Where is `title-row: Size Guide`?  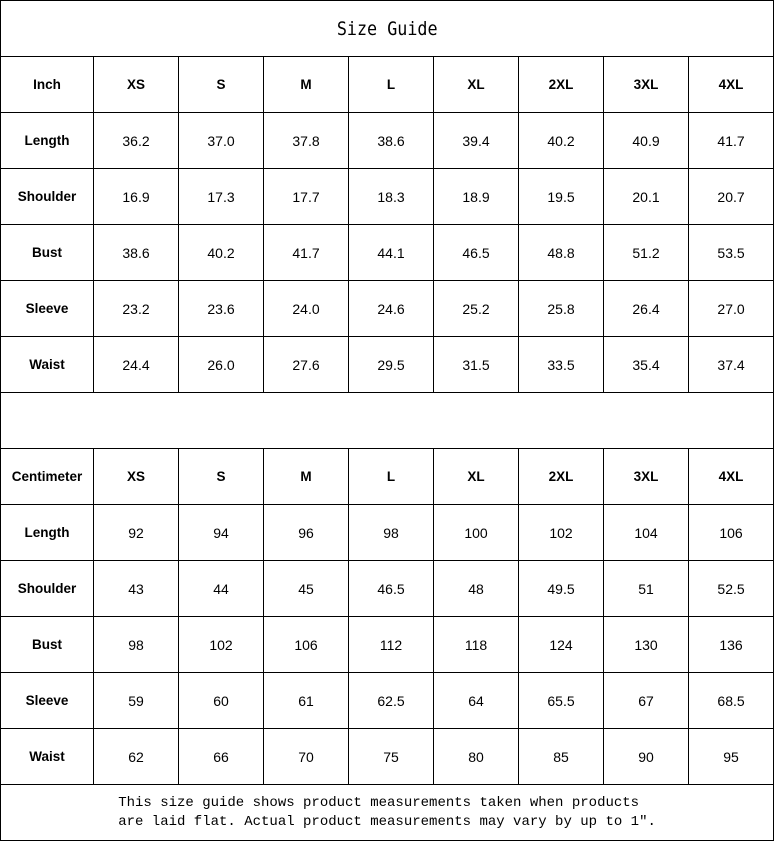
title-row: Size Guide is located at coordinates (387, 28).